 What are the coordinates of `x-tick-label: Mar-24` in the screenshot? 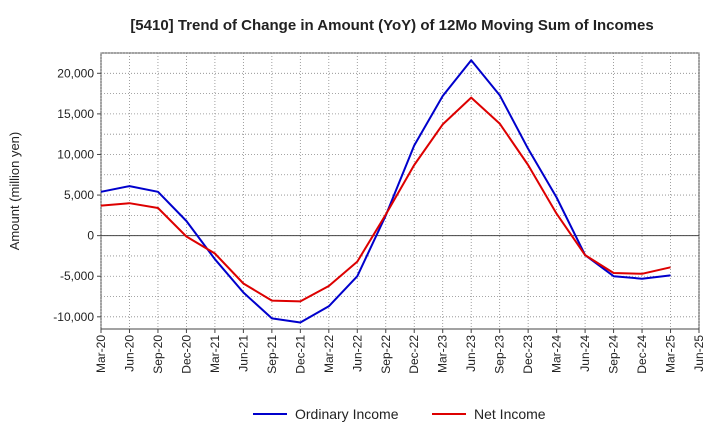 It's located at (557, 354).